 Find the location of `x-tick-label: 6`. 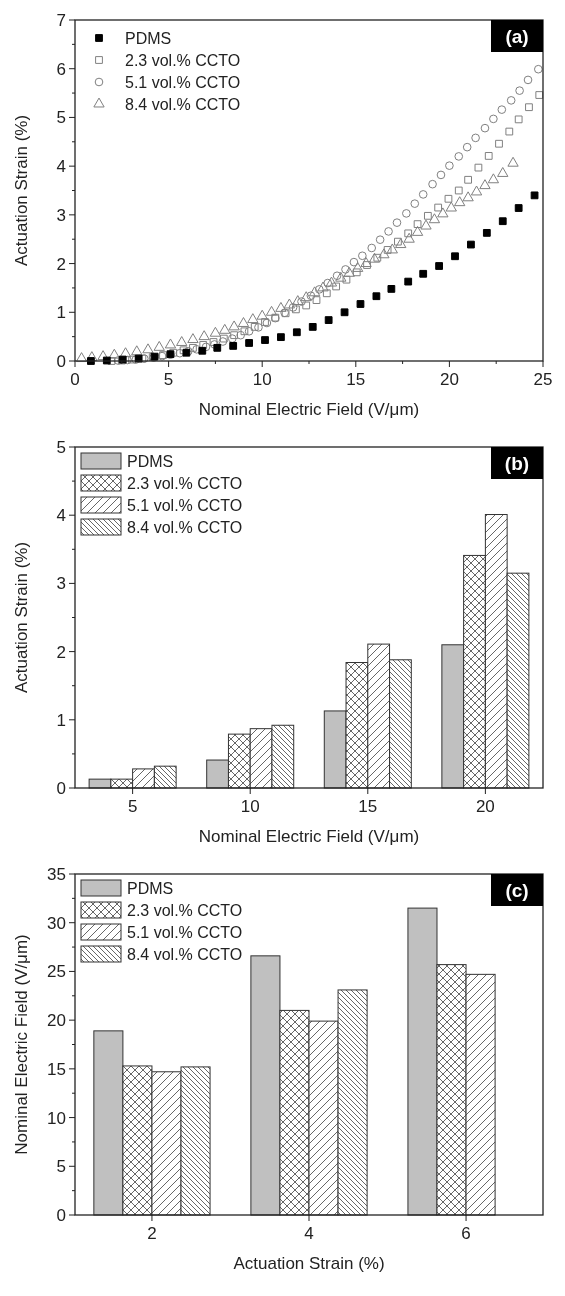

x-tick-label: 6 is located at coordinates (466, 1233).